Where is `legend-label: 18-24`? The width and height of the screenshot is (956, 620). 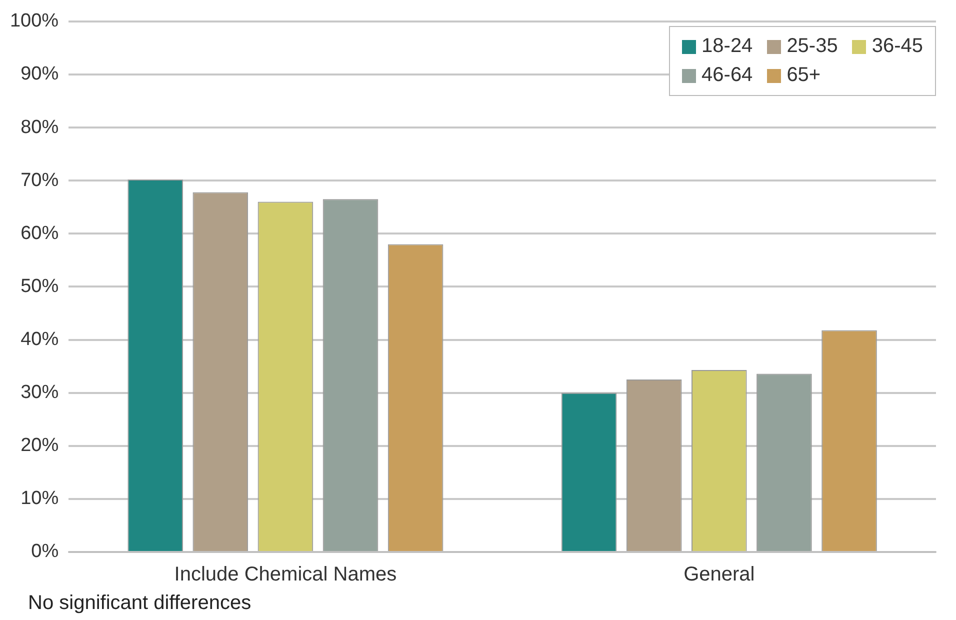
legend-label: 18-24 is located at coordinates (726, 46).